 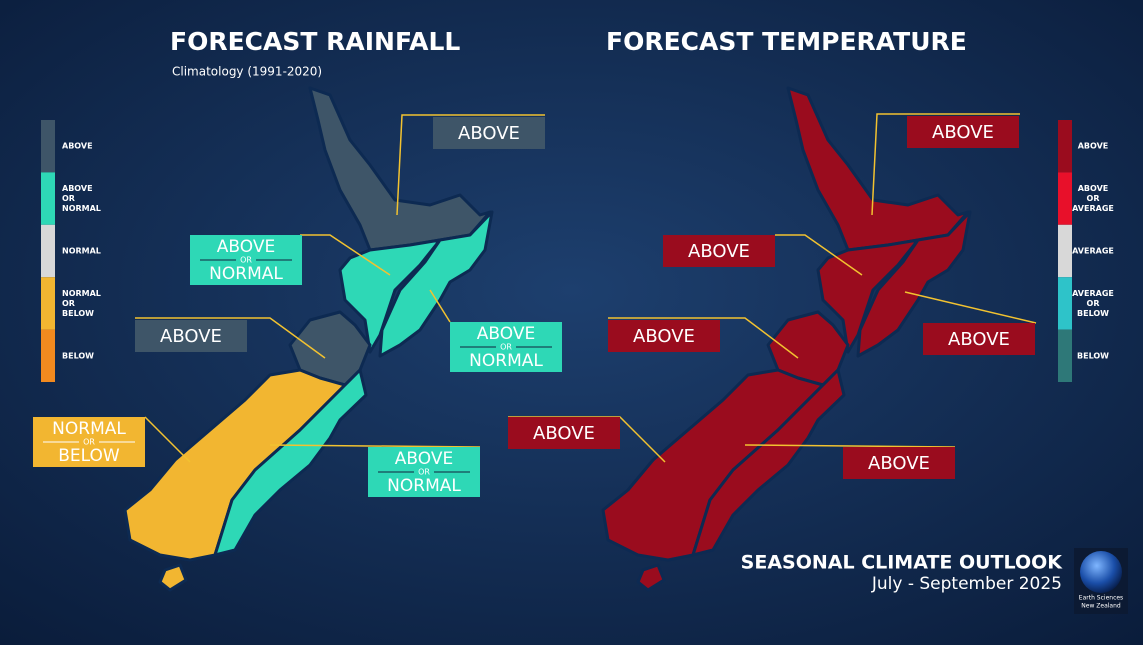 I want to click on logo-globe, so click(x=1101, y=572).